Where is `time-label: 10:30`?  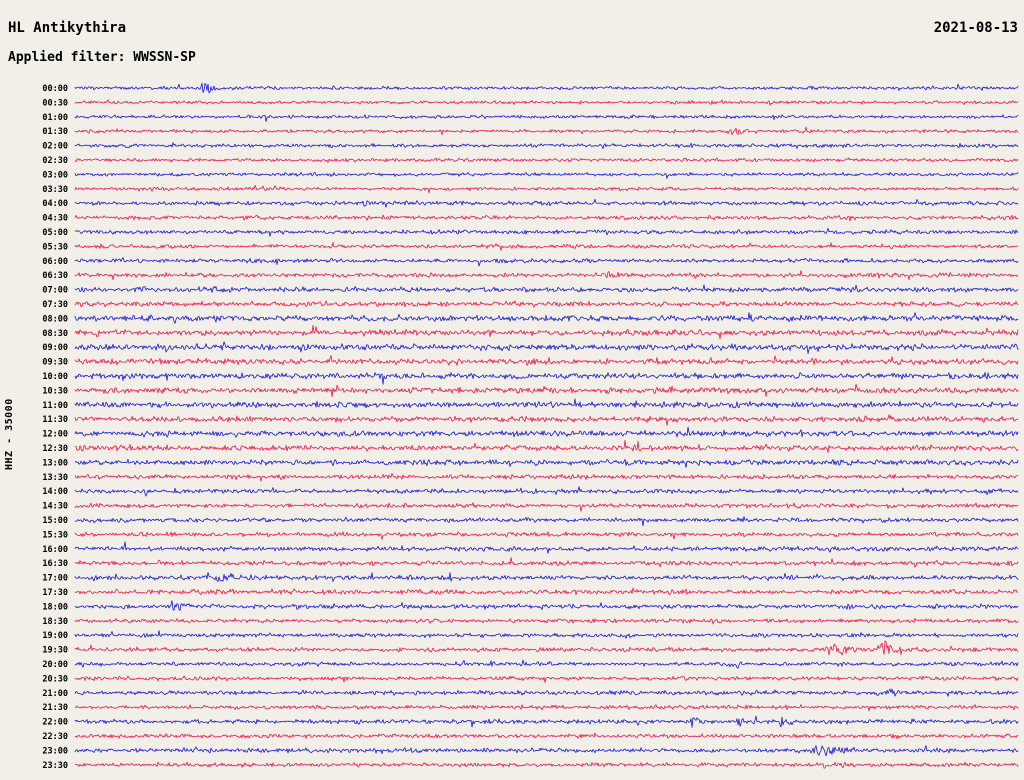
time-label: 10:30 is located at coordinates (55, 391).